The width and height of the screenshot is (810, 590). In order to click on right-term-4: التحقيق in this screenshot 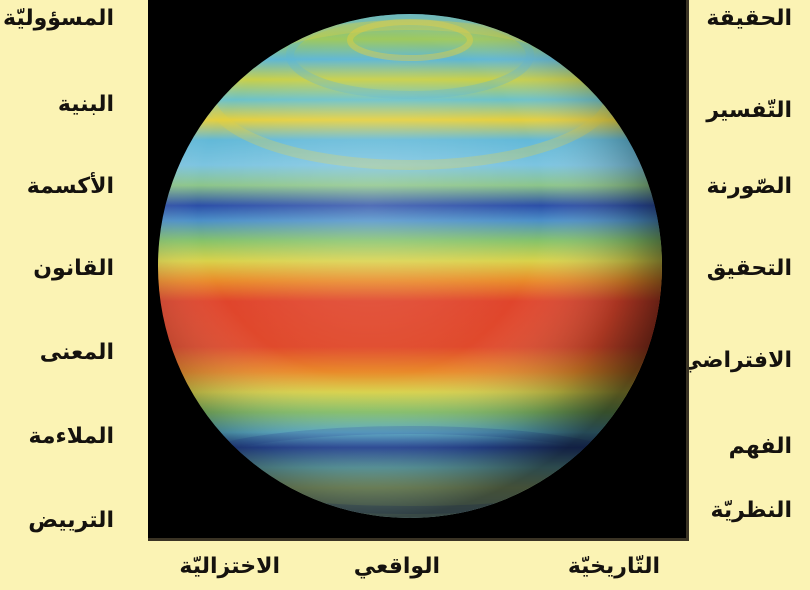, I will do `click(749, 268)`.